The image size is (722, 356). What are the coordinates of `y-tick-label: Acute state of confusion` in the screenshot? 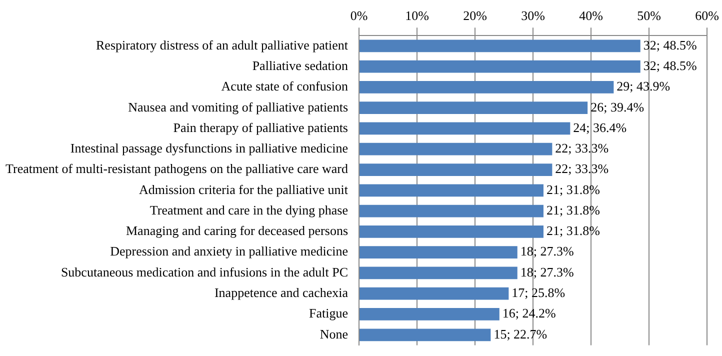 It's located at (284, 86).